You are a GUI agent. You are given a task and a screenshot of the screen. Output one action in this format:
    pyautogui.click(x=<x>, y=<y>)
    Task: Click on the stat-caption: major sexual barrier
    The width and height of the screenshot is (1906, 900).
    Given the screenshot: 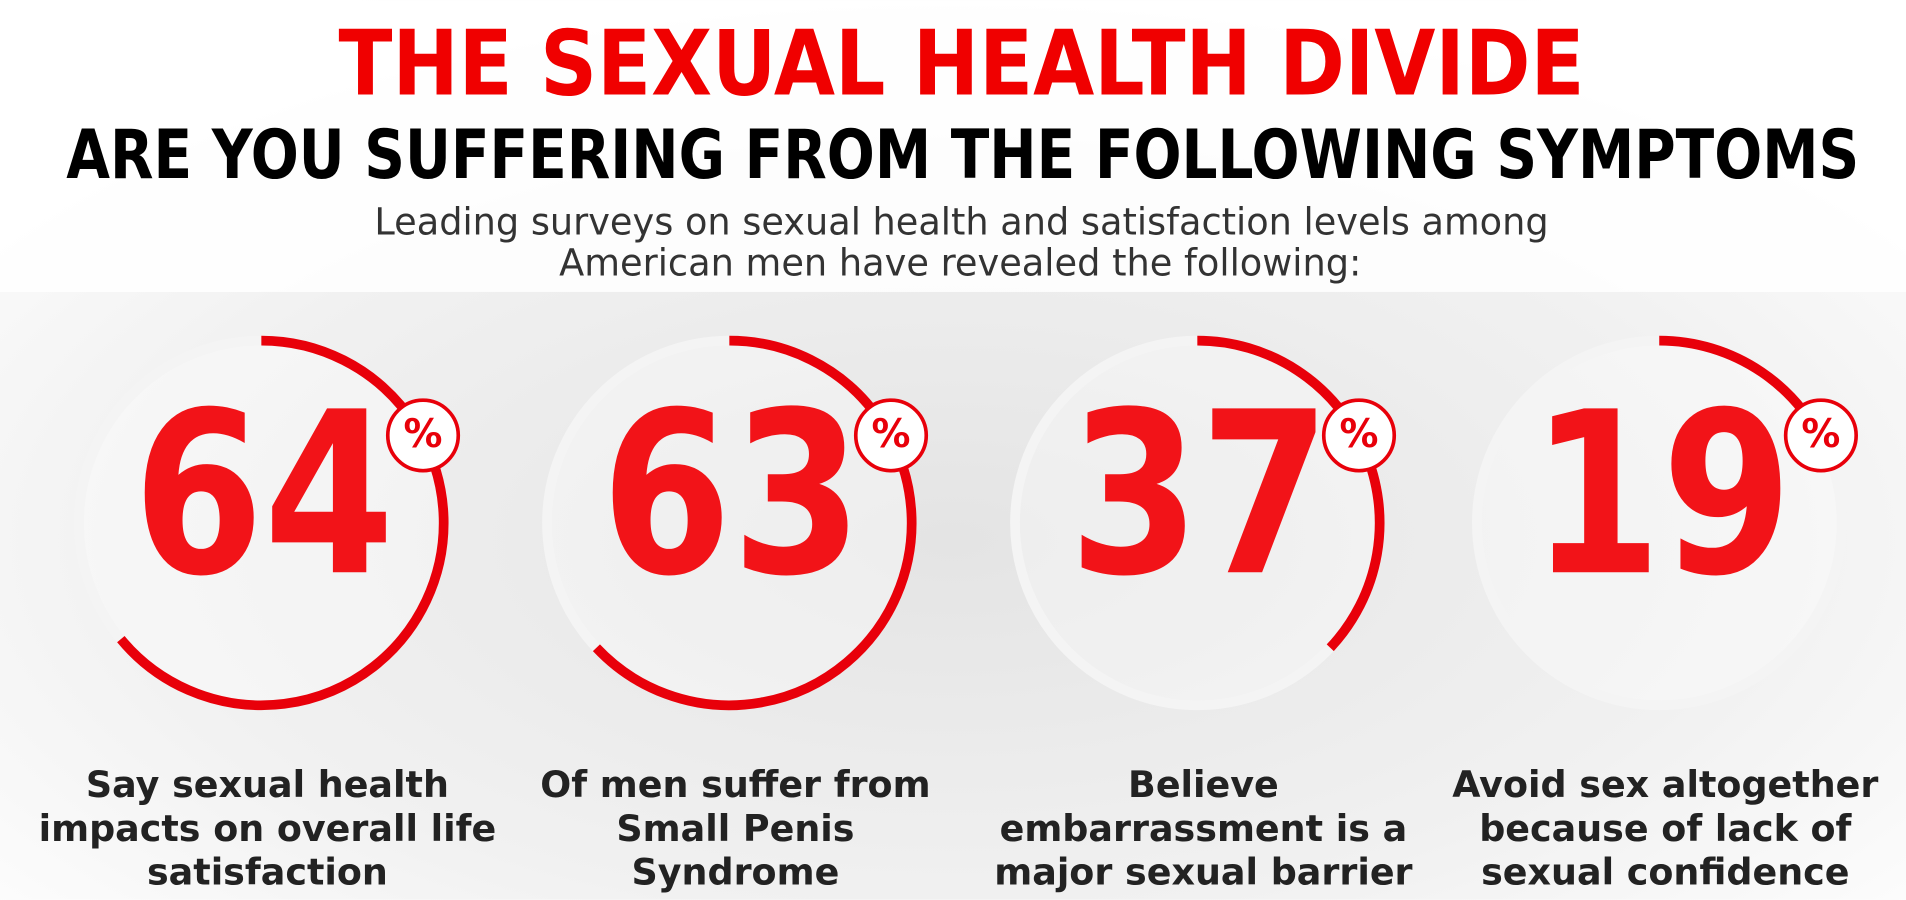 What is the action you would take?
    pyautogui.click(x=1203, y=872)
    